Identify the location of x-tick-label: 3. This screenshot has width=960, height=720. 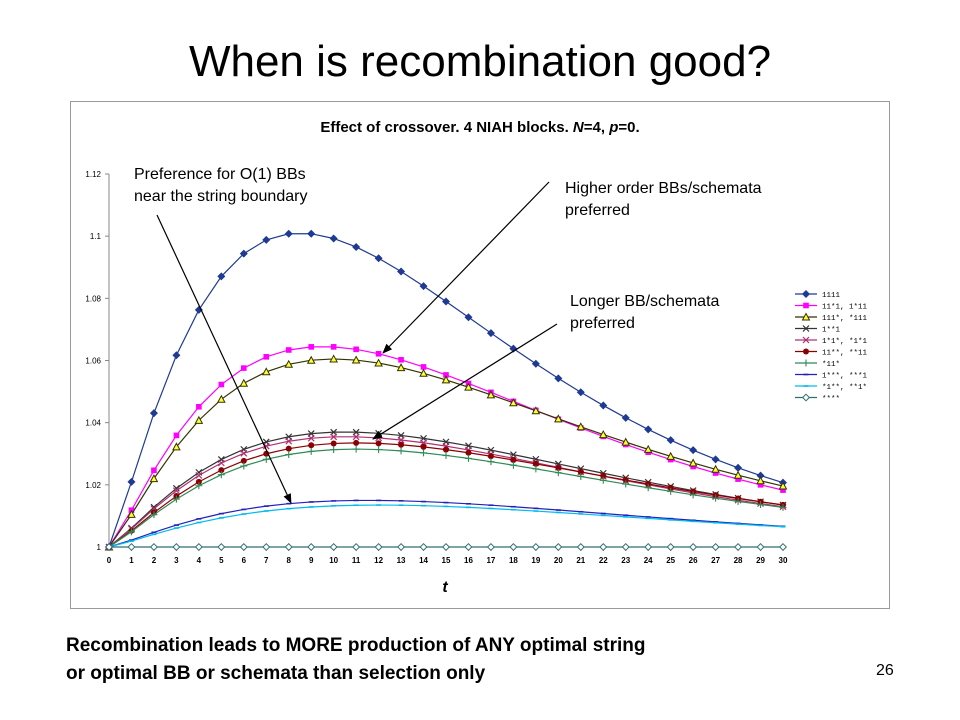
(176, 560).